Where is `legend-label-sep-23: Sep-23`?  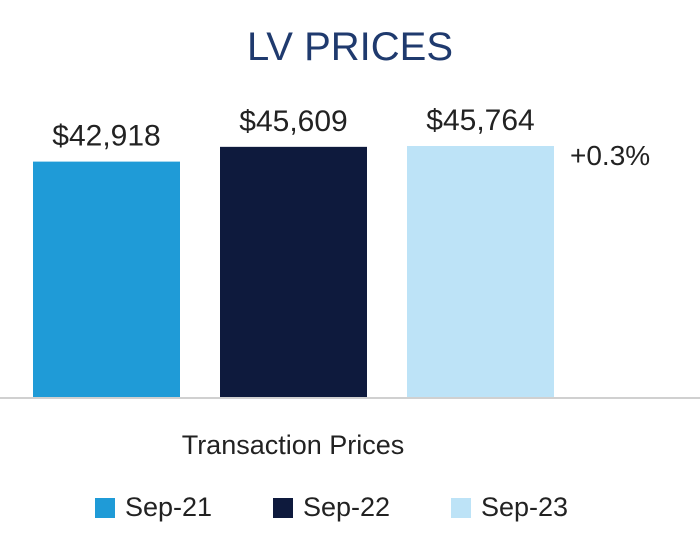 legend-label-sep-23: Sep-23 is located at coordinates (524, 507).